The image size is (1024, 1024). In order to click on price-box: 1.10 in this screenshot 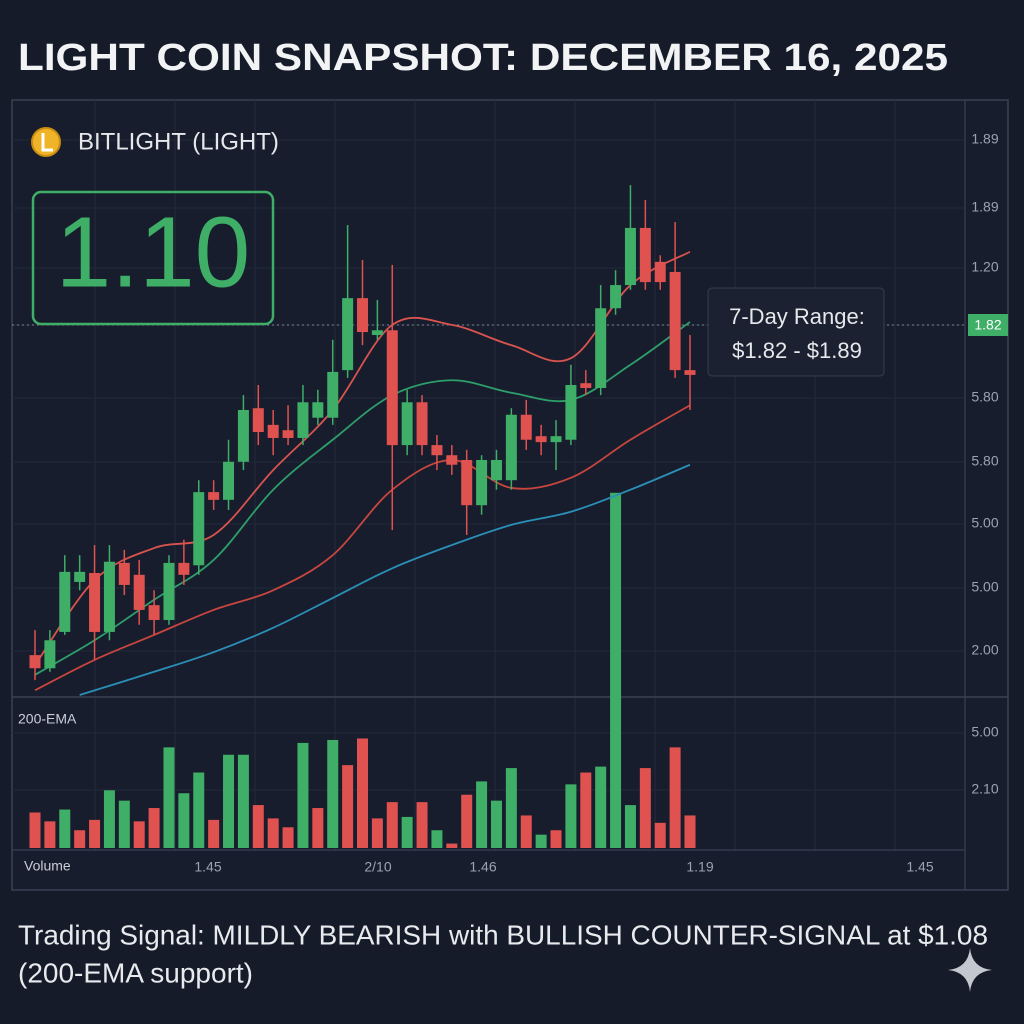, I will do `click(153, 258)`.